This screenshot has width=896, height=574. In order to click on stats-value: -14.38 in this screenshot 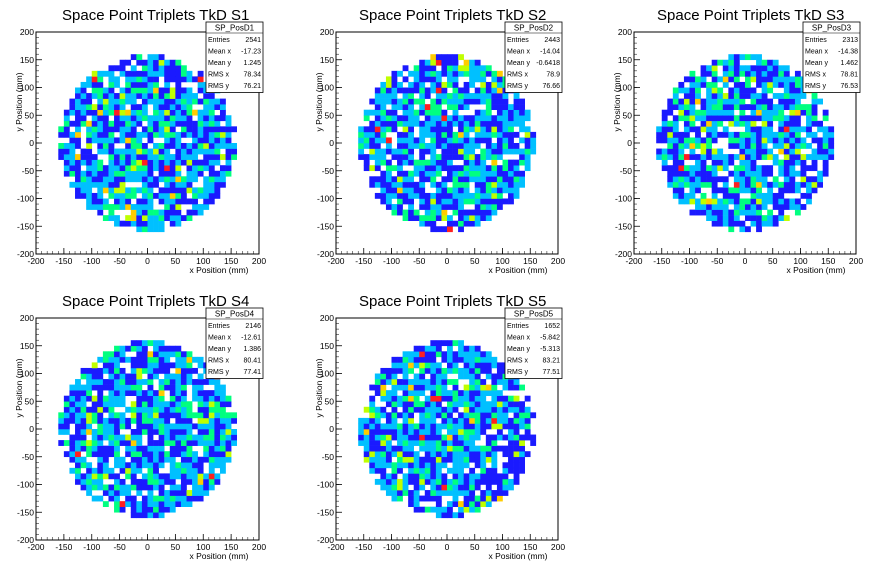, I will do `click(848, 52)`.